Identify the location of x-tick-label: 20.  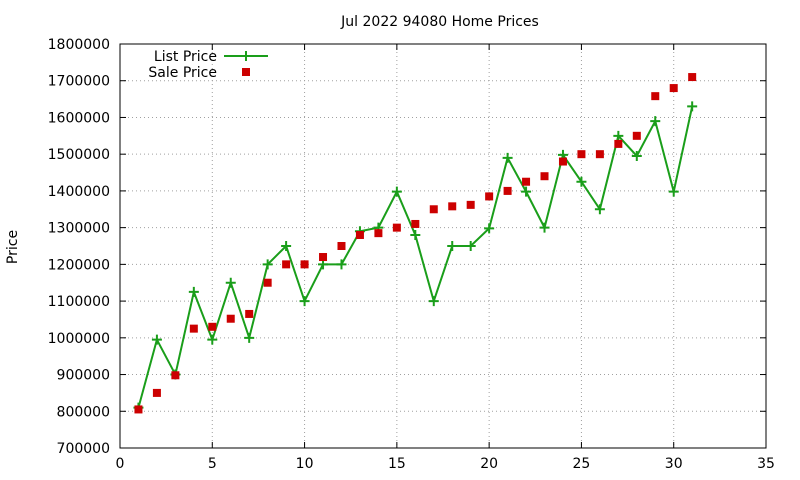
(489, 464).